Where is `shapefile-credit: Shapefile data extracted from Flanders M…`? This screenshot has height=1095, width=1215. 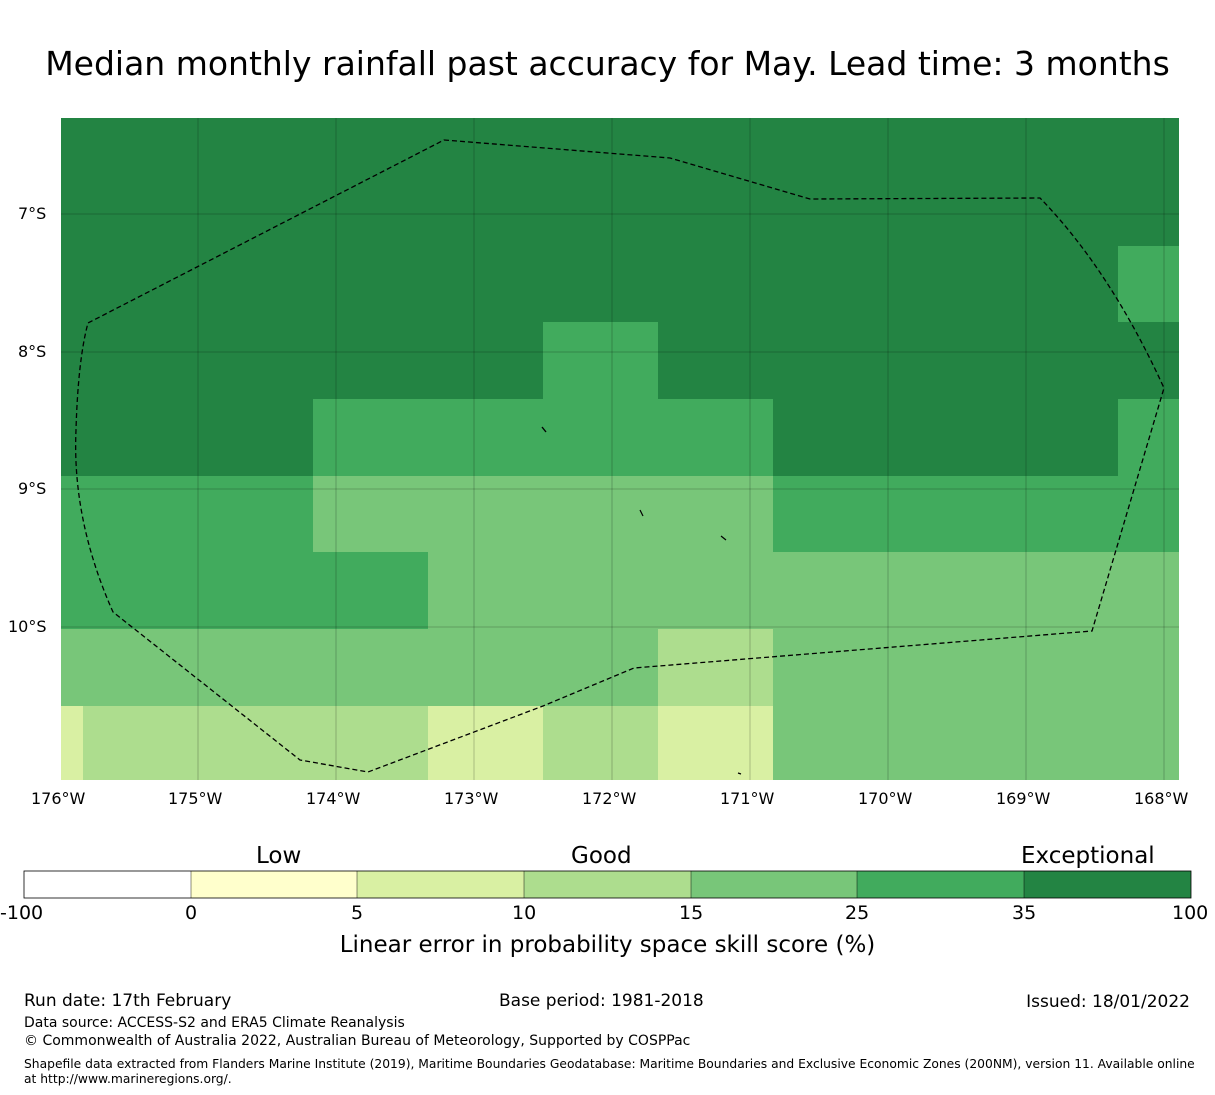 shapefile-credit: Shapefile data extracted from Flanders M… is located at coordinates (609, 1071).